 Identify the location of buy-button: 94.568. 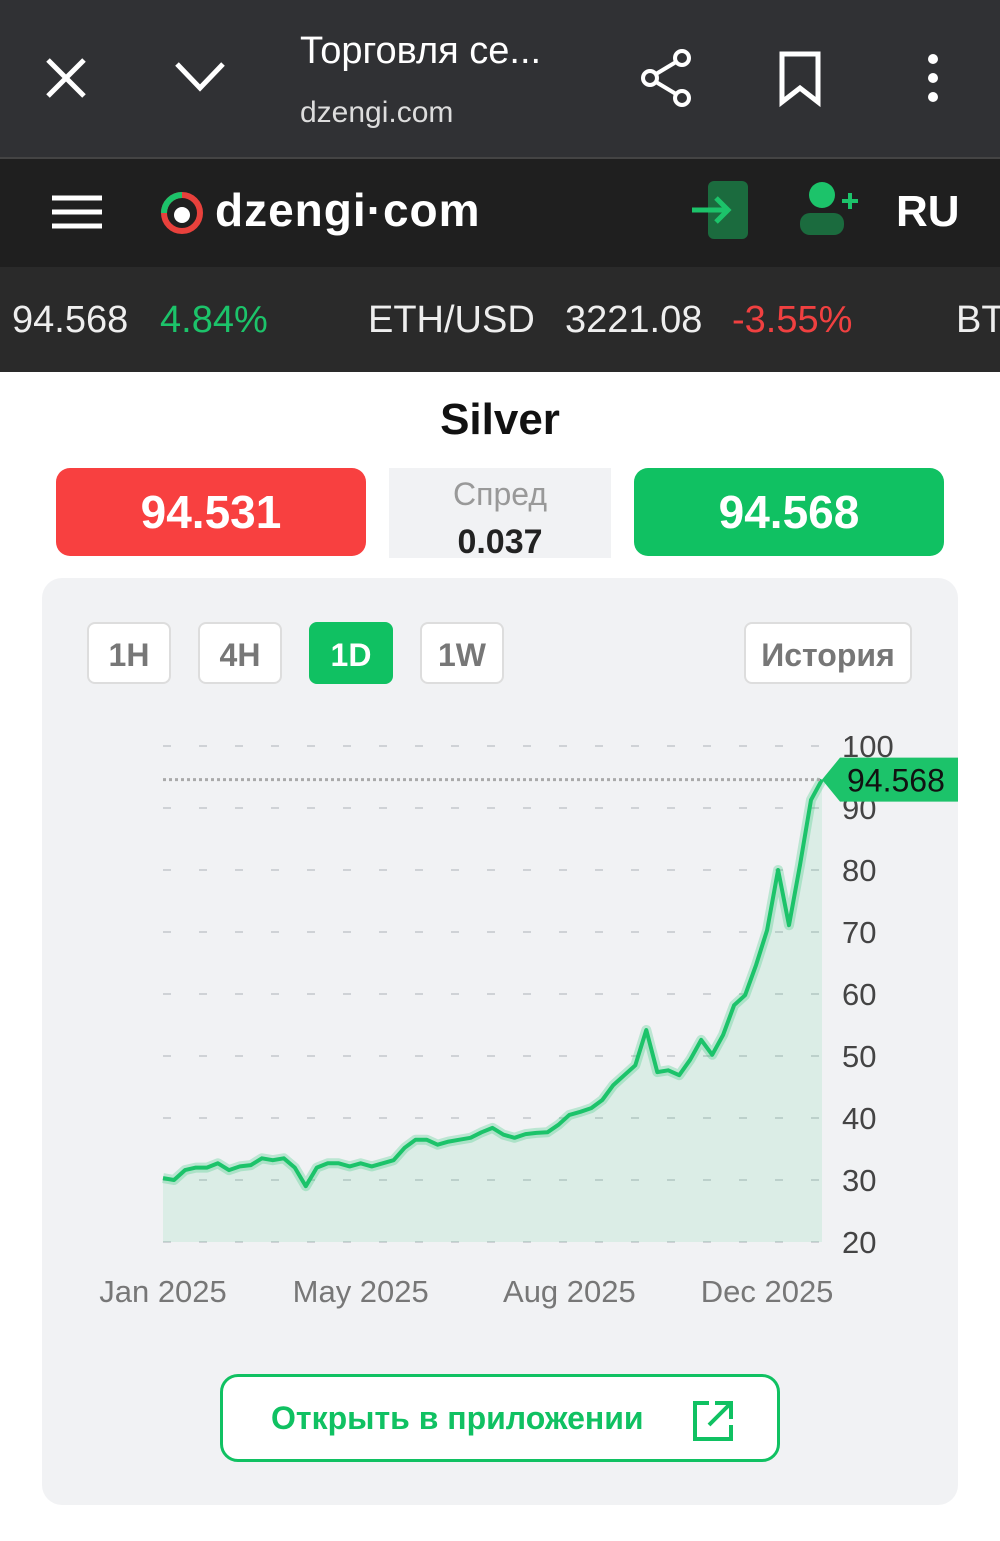
(789, 512).